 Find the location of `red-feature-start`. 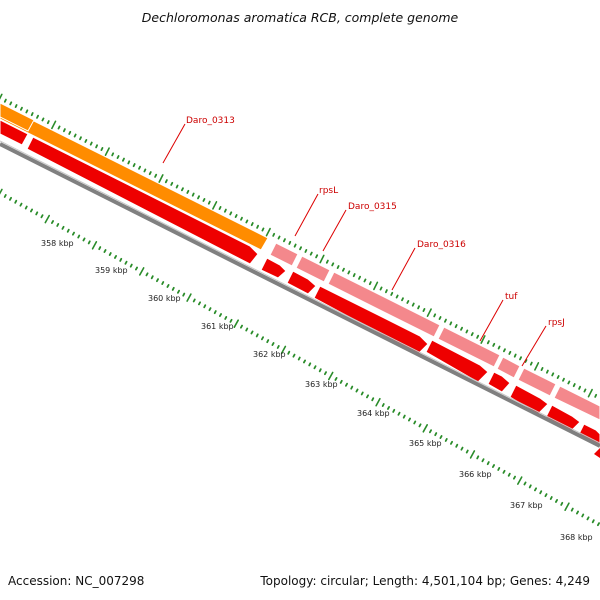

red-feature-start is located at coordinates (14, 132).